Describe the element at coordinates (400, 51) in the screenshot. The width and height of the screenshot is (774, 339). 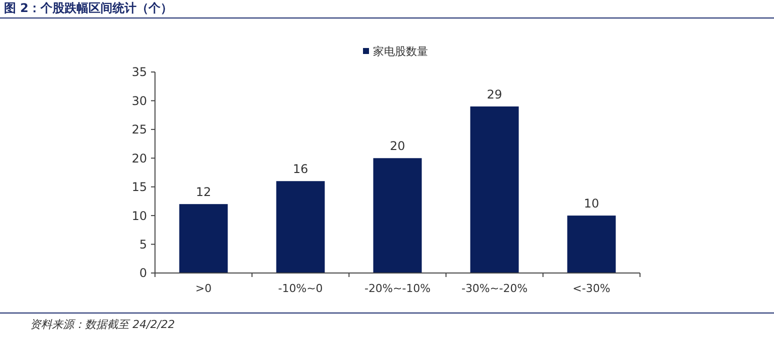
I see `legend-label: 家电股数量` at that location.